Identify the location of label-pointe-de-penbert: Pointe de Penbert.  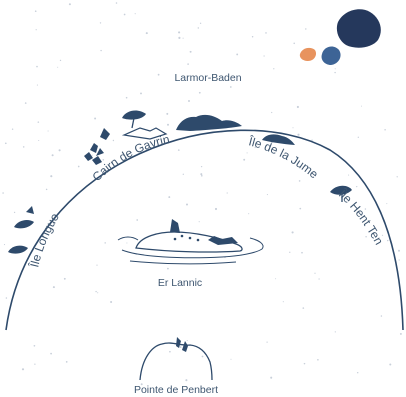
(176, 390).